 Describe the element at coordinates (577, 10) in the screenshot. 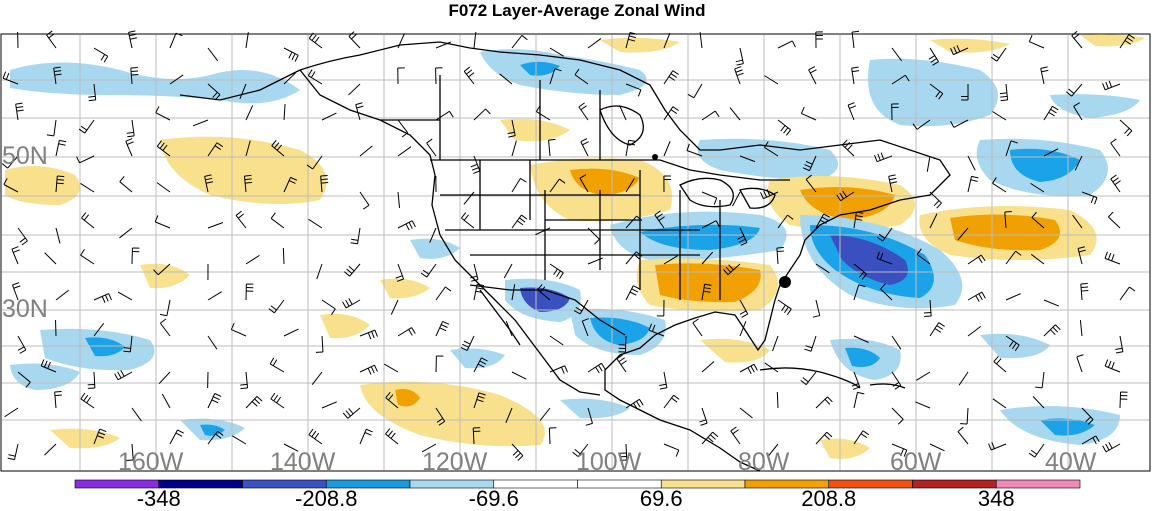

I see `map-title: F072 Layer-Average Zonal Wind` at that location.